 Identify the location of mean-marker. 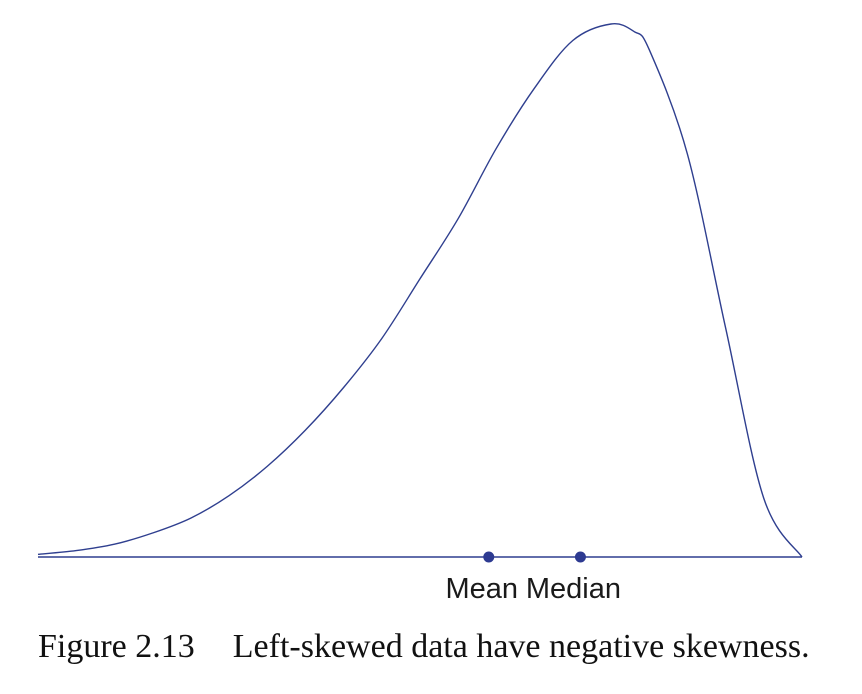
(489, 557).